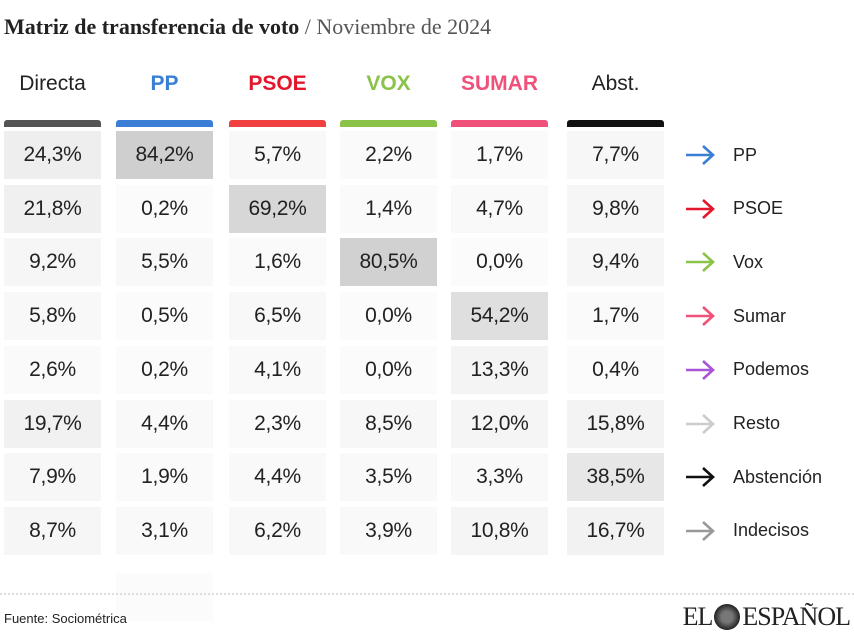  What do you see at coordinates (277, 423) in the screenshot?
I see `matrix-cell: 2,3%` at bounding box center [277, 423].